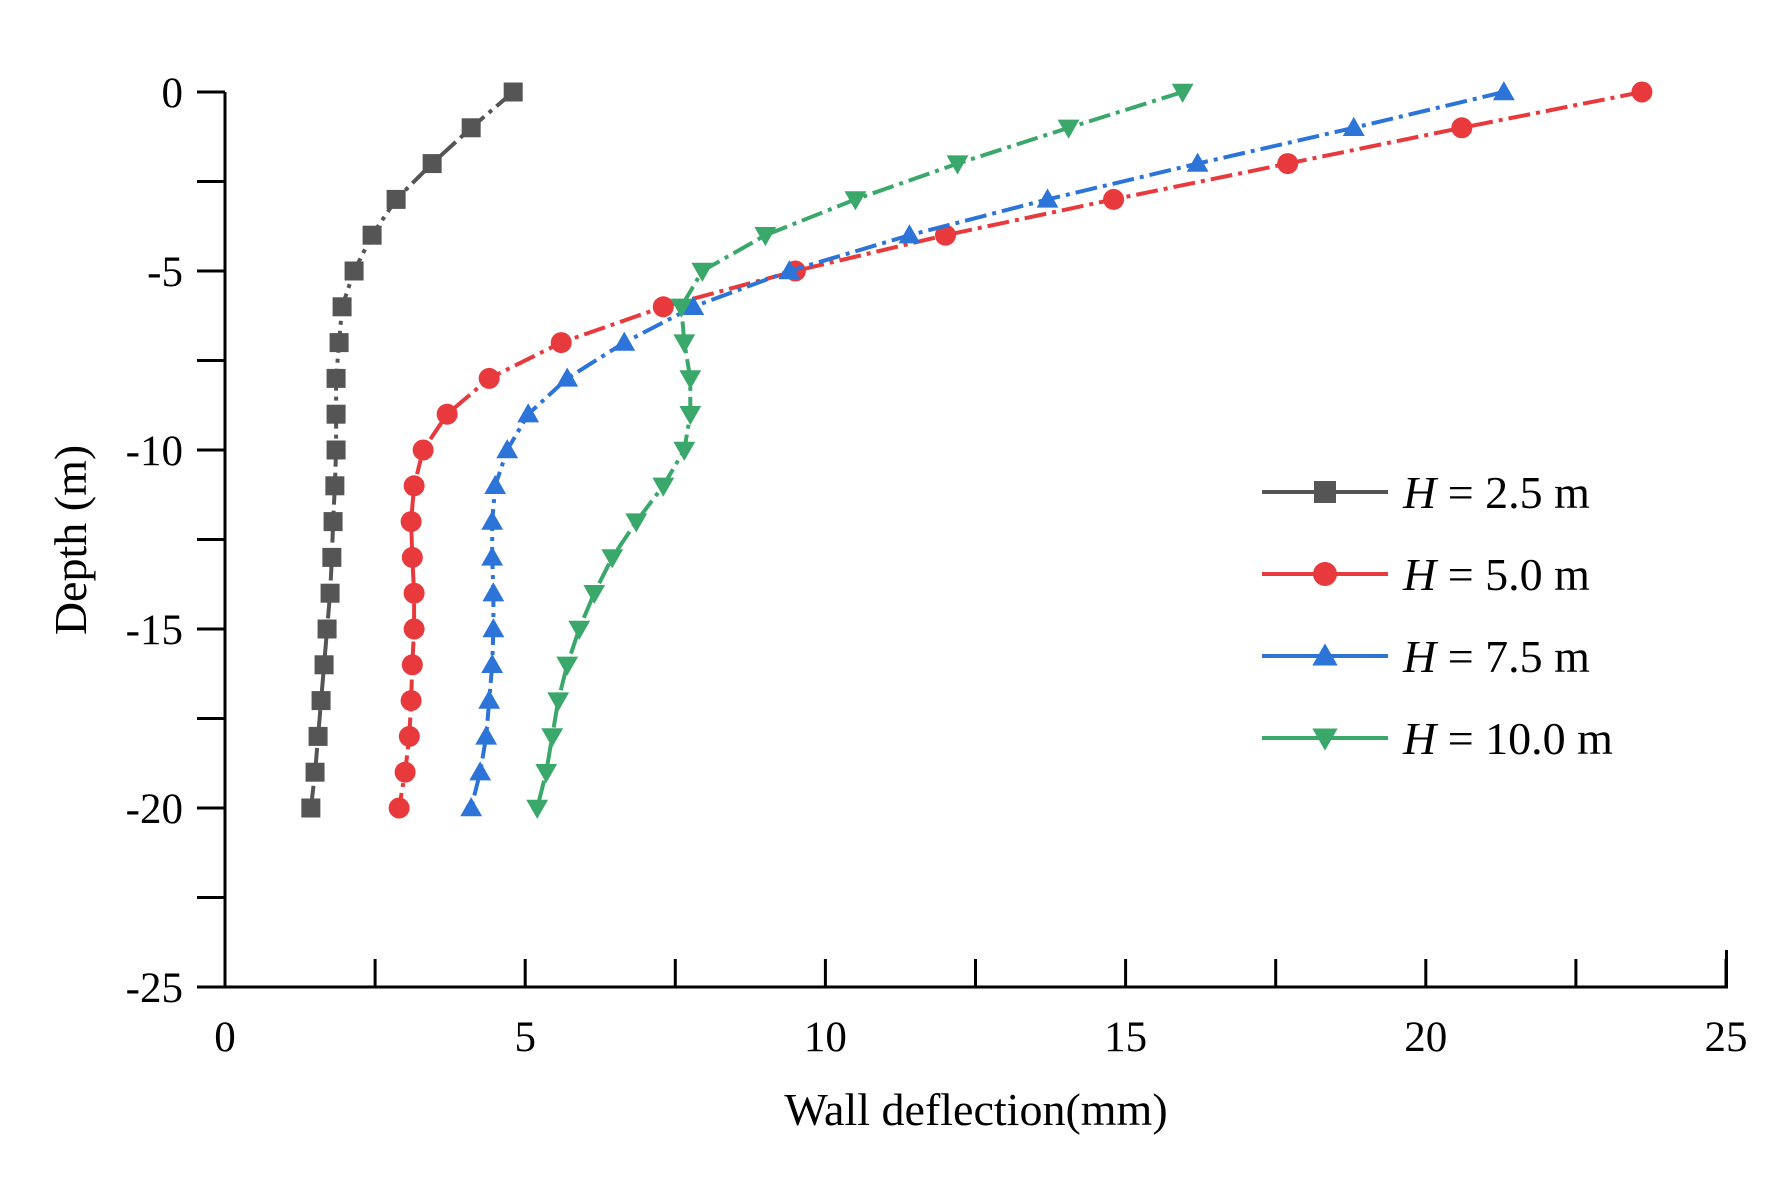  Describe the element at coordinates (1496, 574) in the screenshot. I see `legend-label: H = 5.0 m` at that location.